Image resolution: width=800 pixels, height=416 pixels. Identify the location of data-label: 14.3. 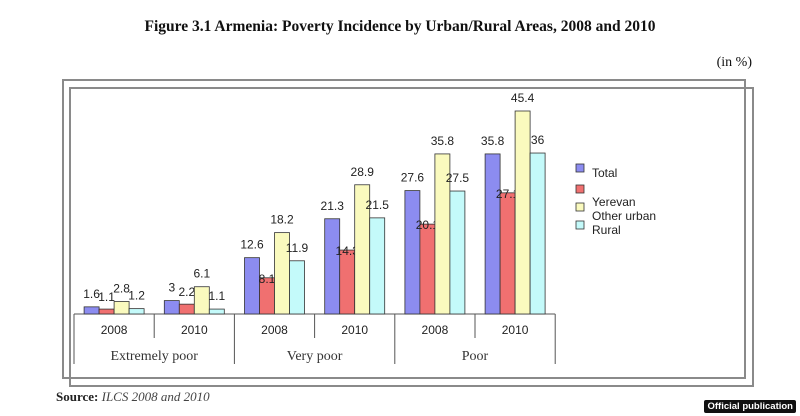
(348, 251).